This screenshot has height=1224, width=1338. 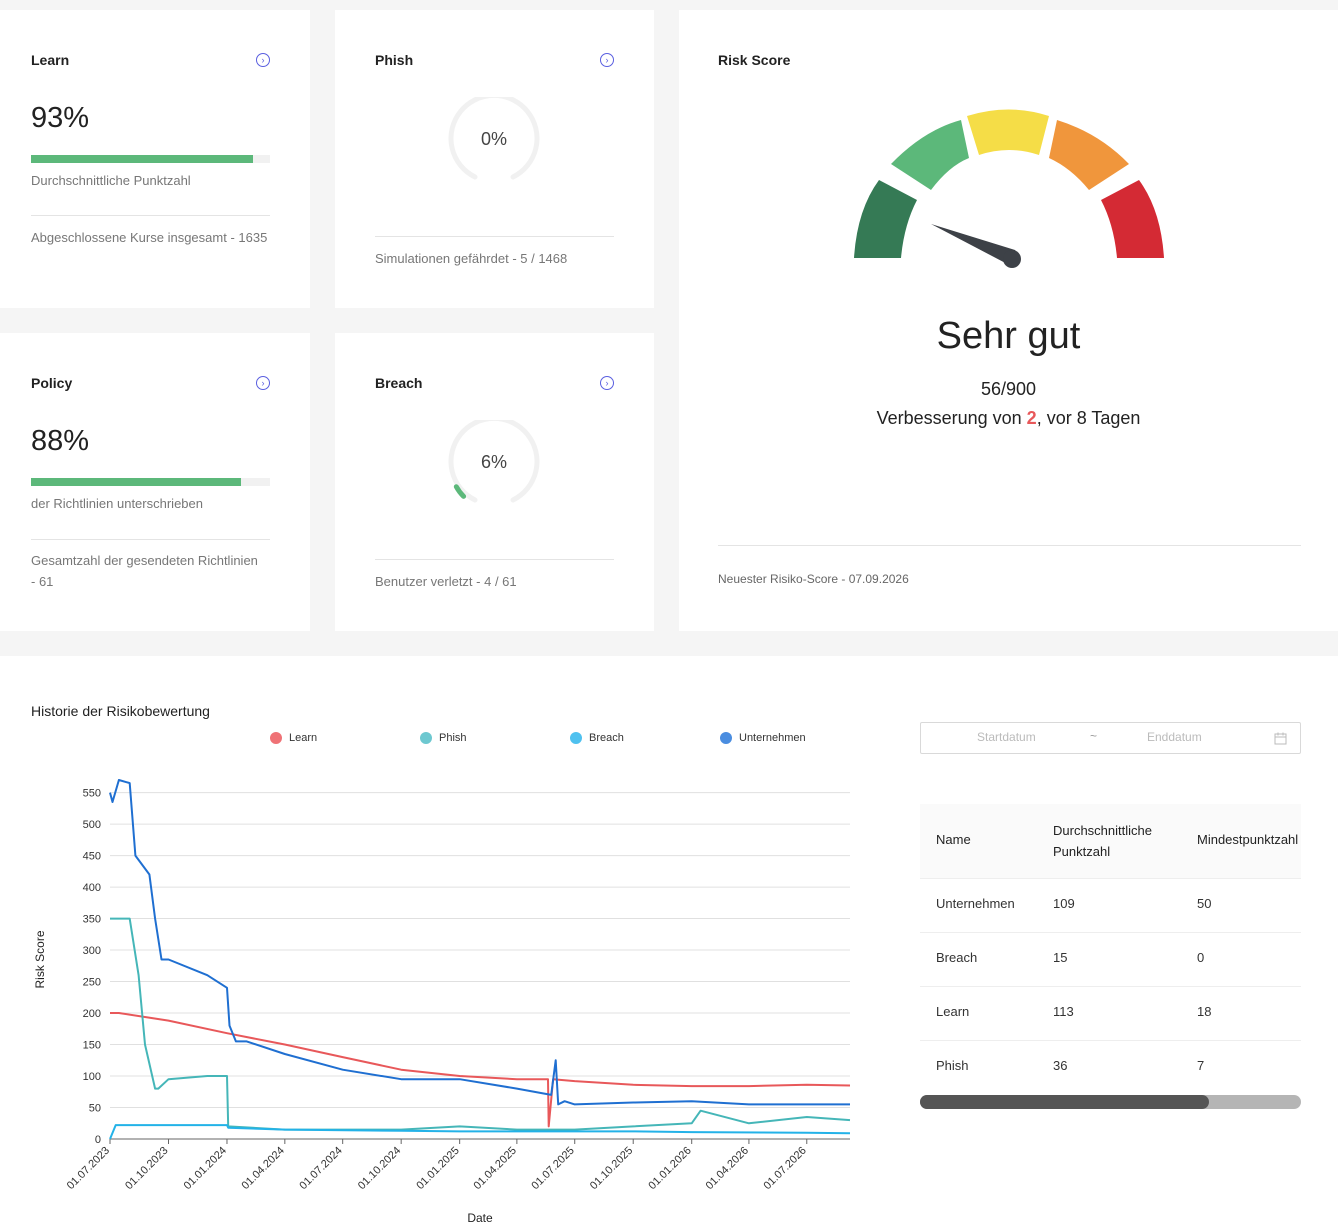 I want to click on cell-average: 113, so click(x=1063, y=1011).